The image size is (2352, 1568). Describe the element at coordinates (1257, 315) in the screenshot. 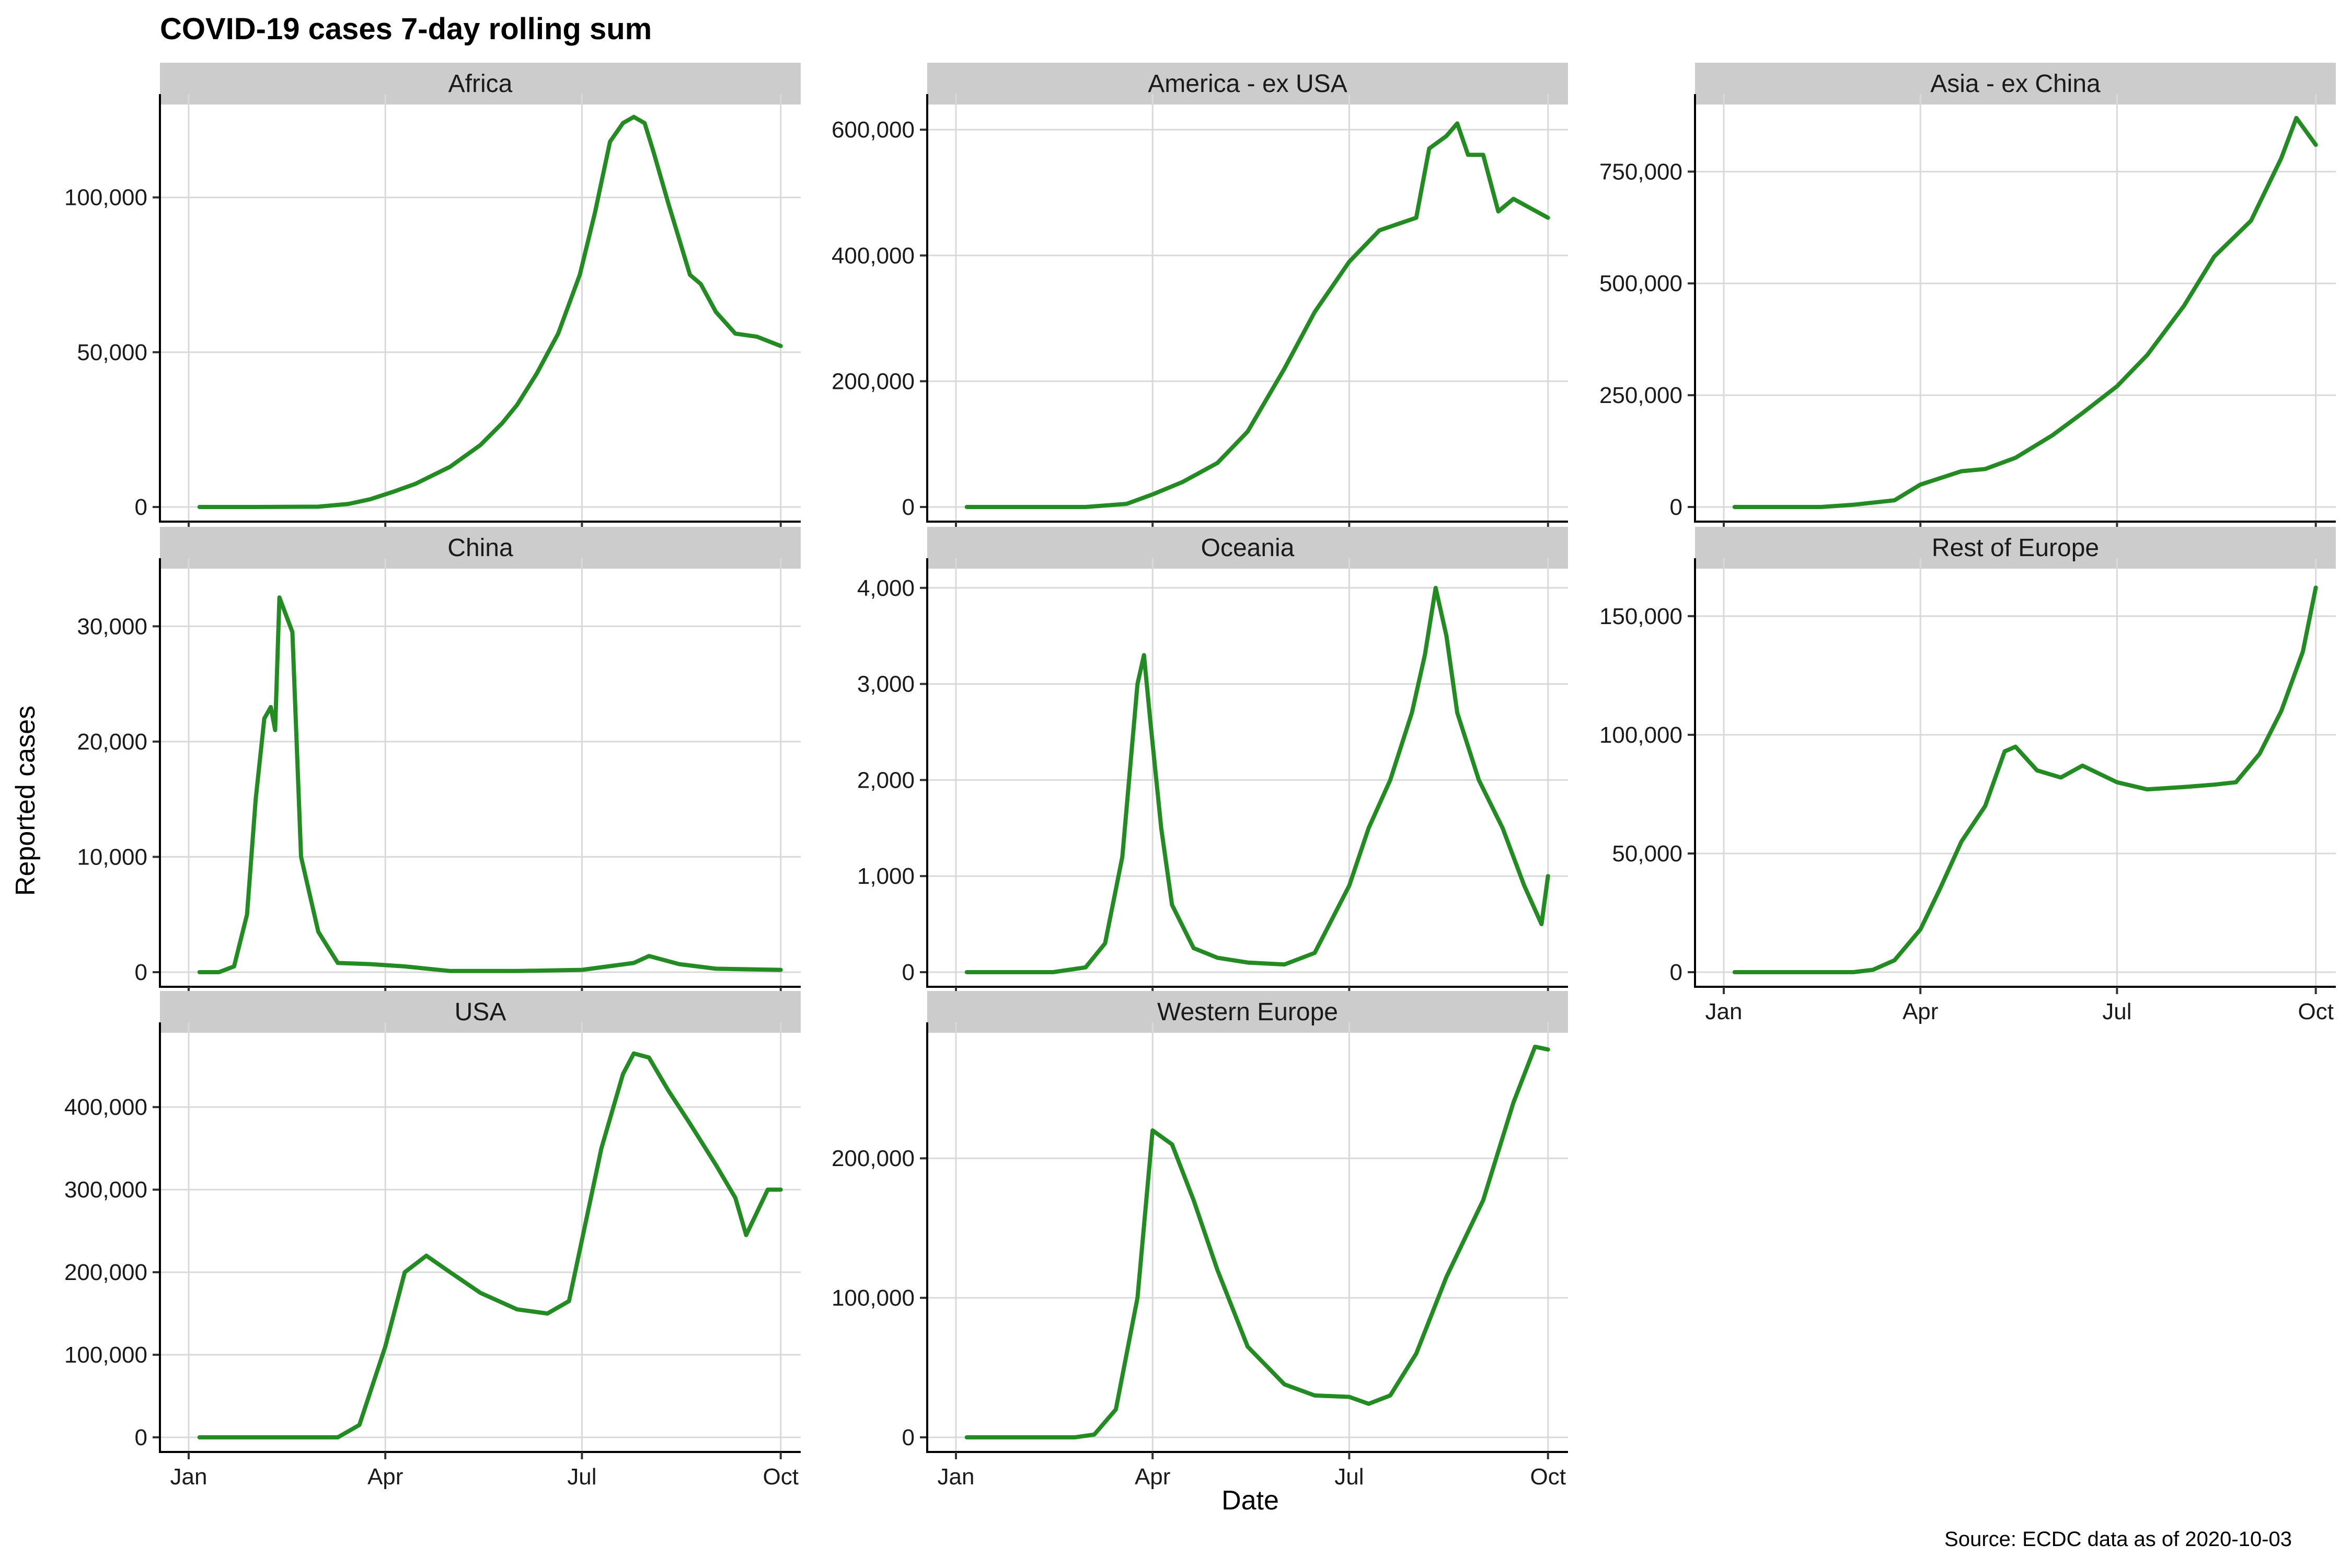

I see `series-line-america-ex-usa` at that location.